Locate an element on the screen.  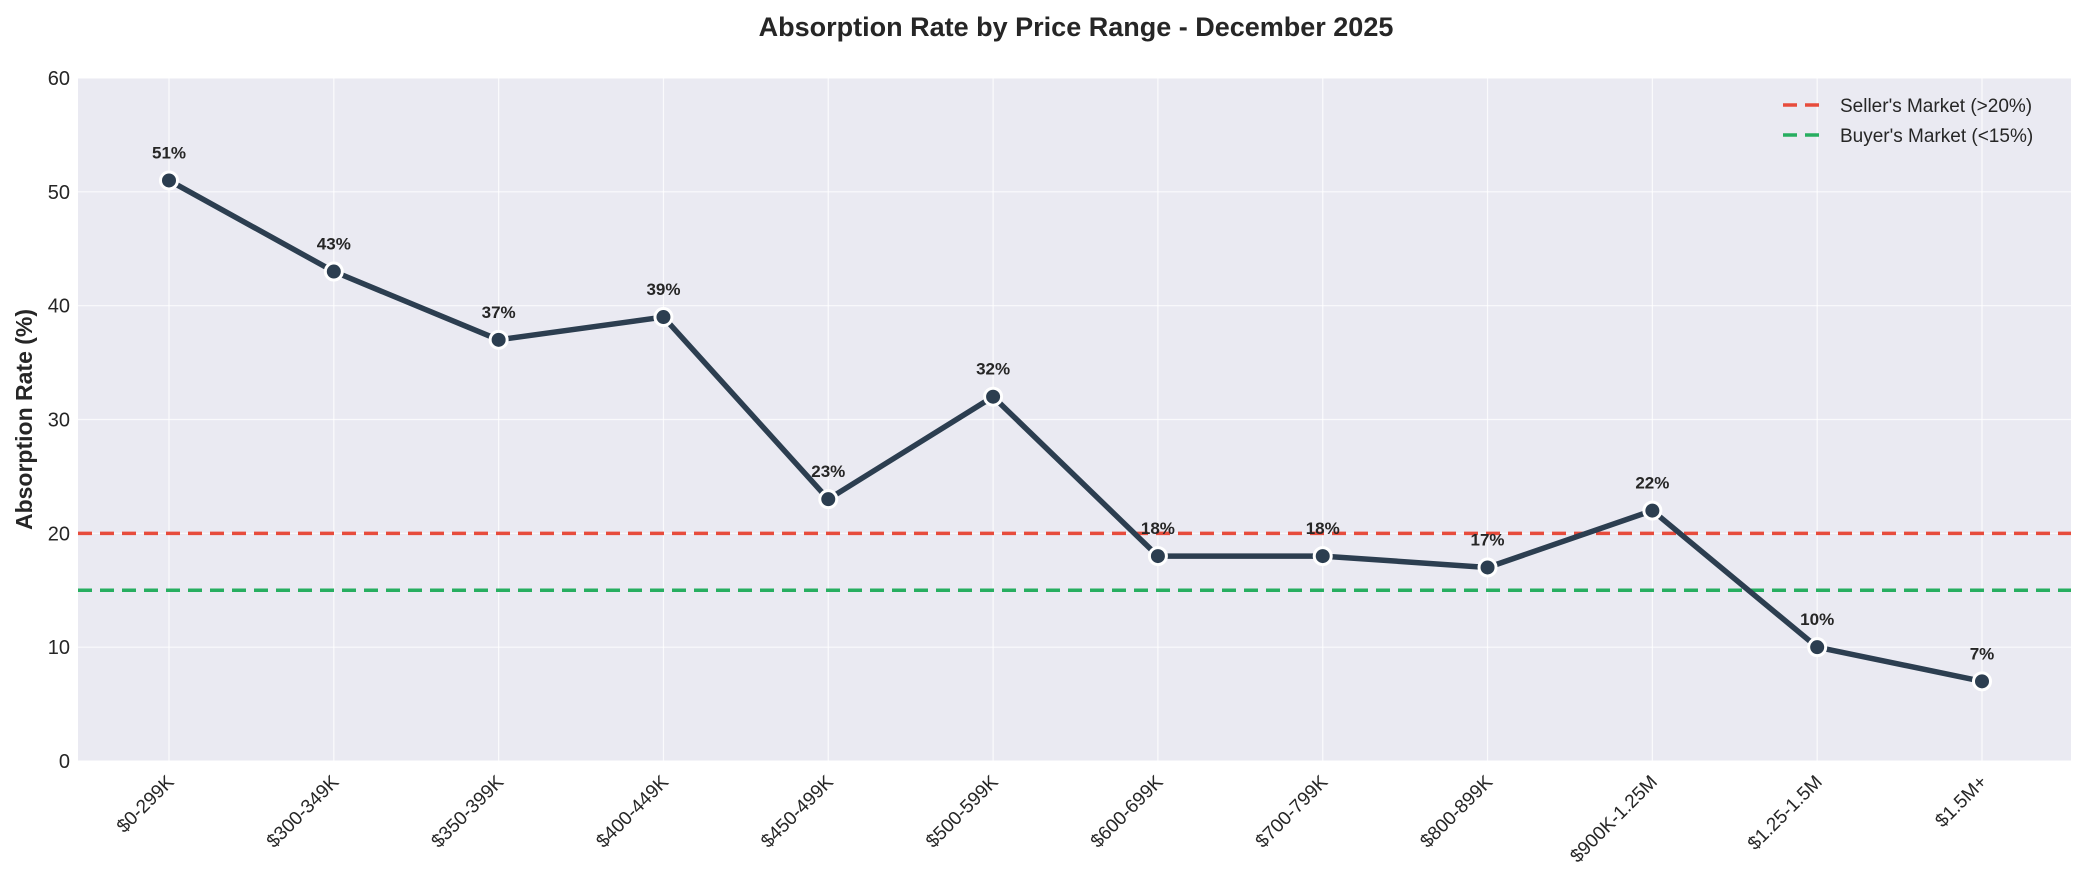
y-tick-label: 40 is located at coordinates (59, 307).